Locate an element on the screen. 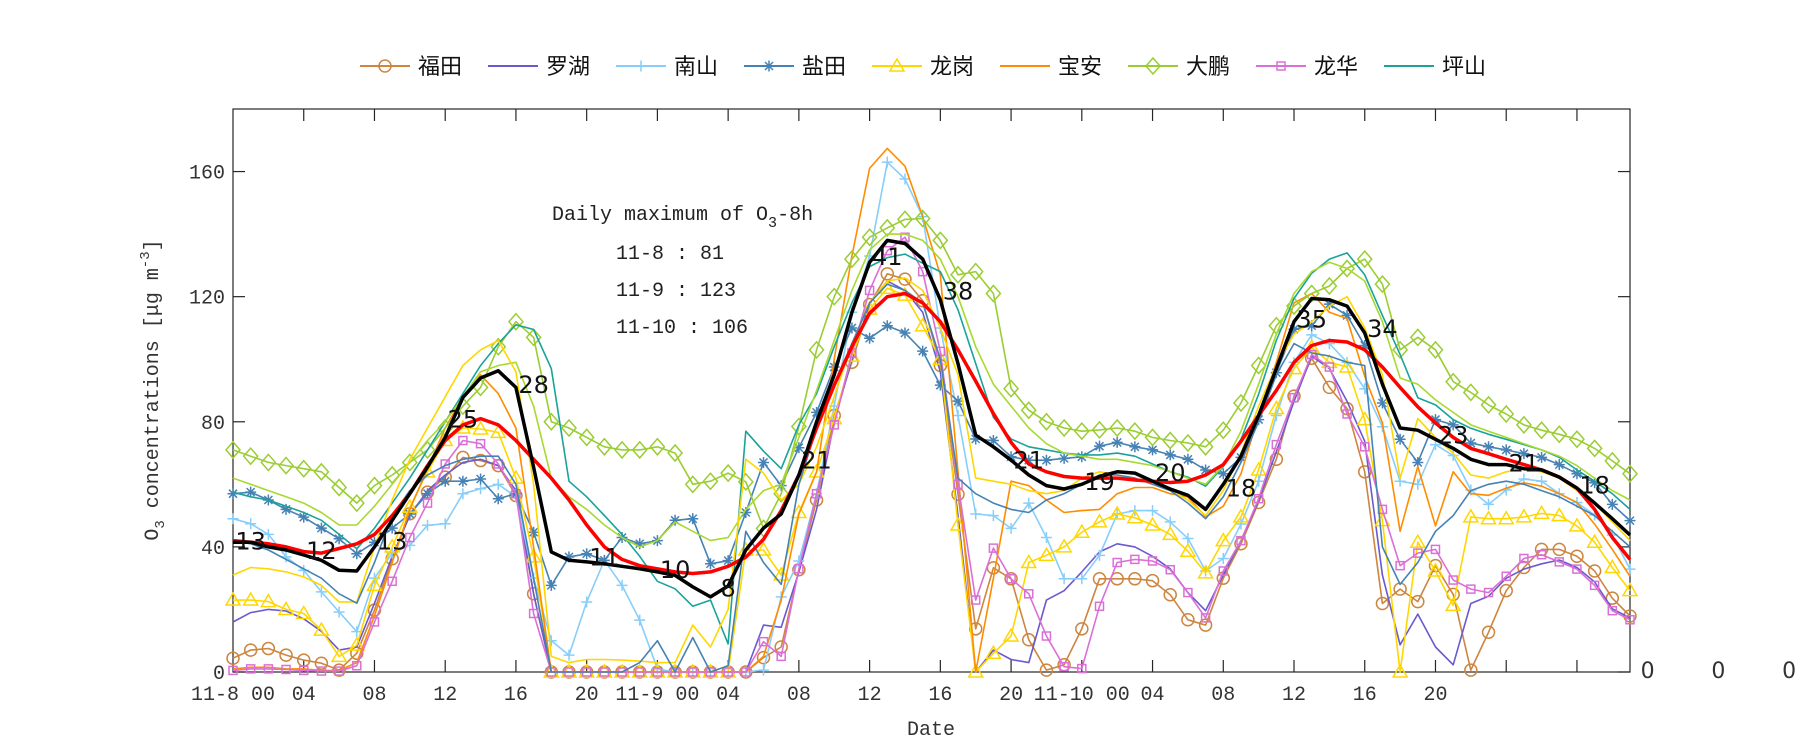 This screenshot has width=1800, height=750. x-tick-label: 11-10 00 is located at coordinates (1082, 695).